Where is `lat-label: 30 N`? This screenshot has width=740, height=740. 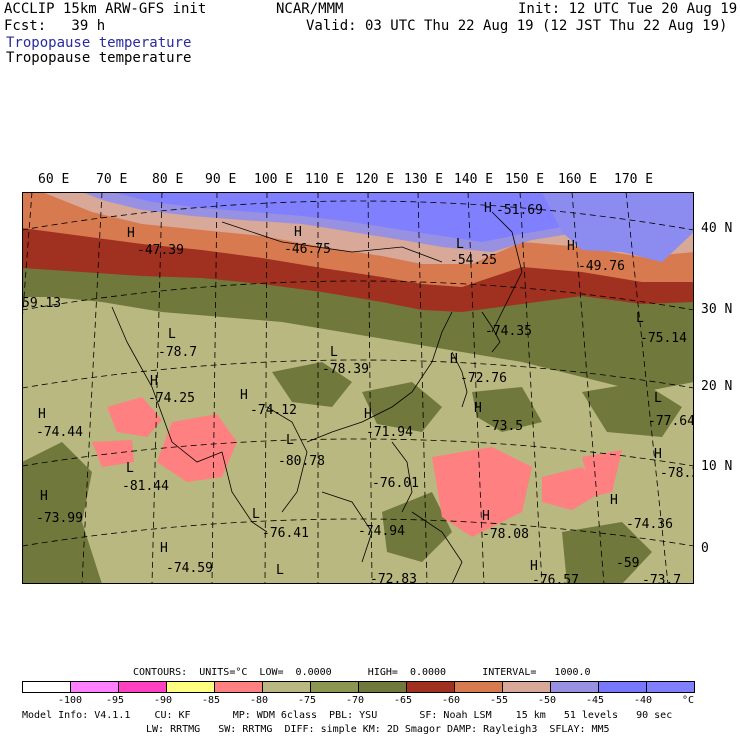 lat-label: 30 N is located at coordinates (717, 309).